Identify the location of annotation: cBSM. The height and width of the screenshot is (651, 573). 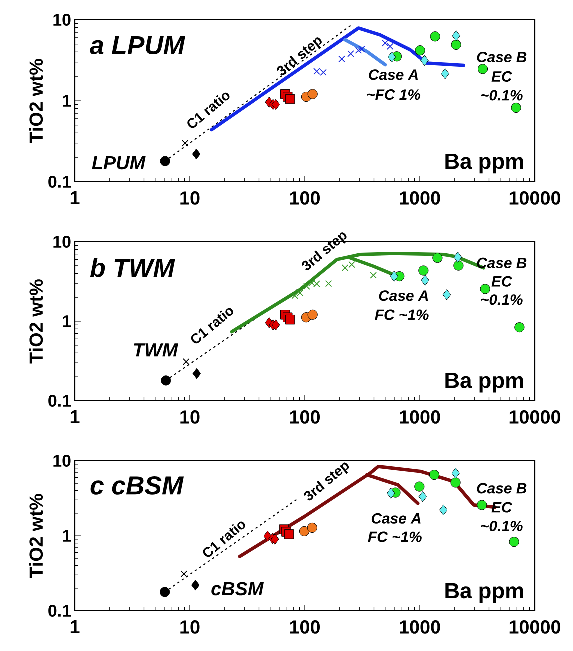
(238, 589).